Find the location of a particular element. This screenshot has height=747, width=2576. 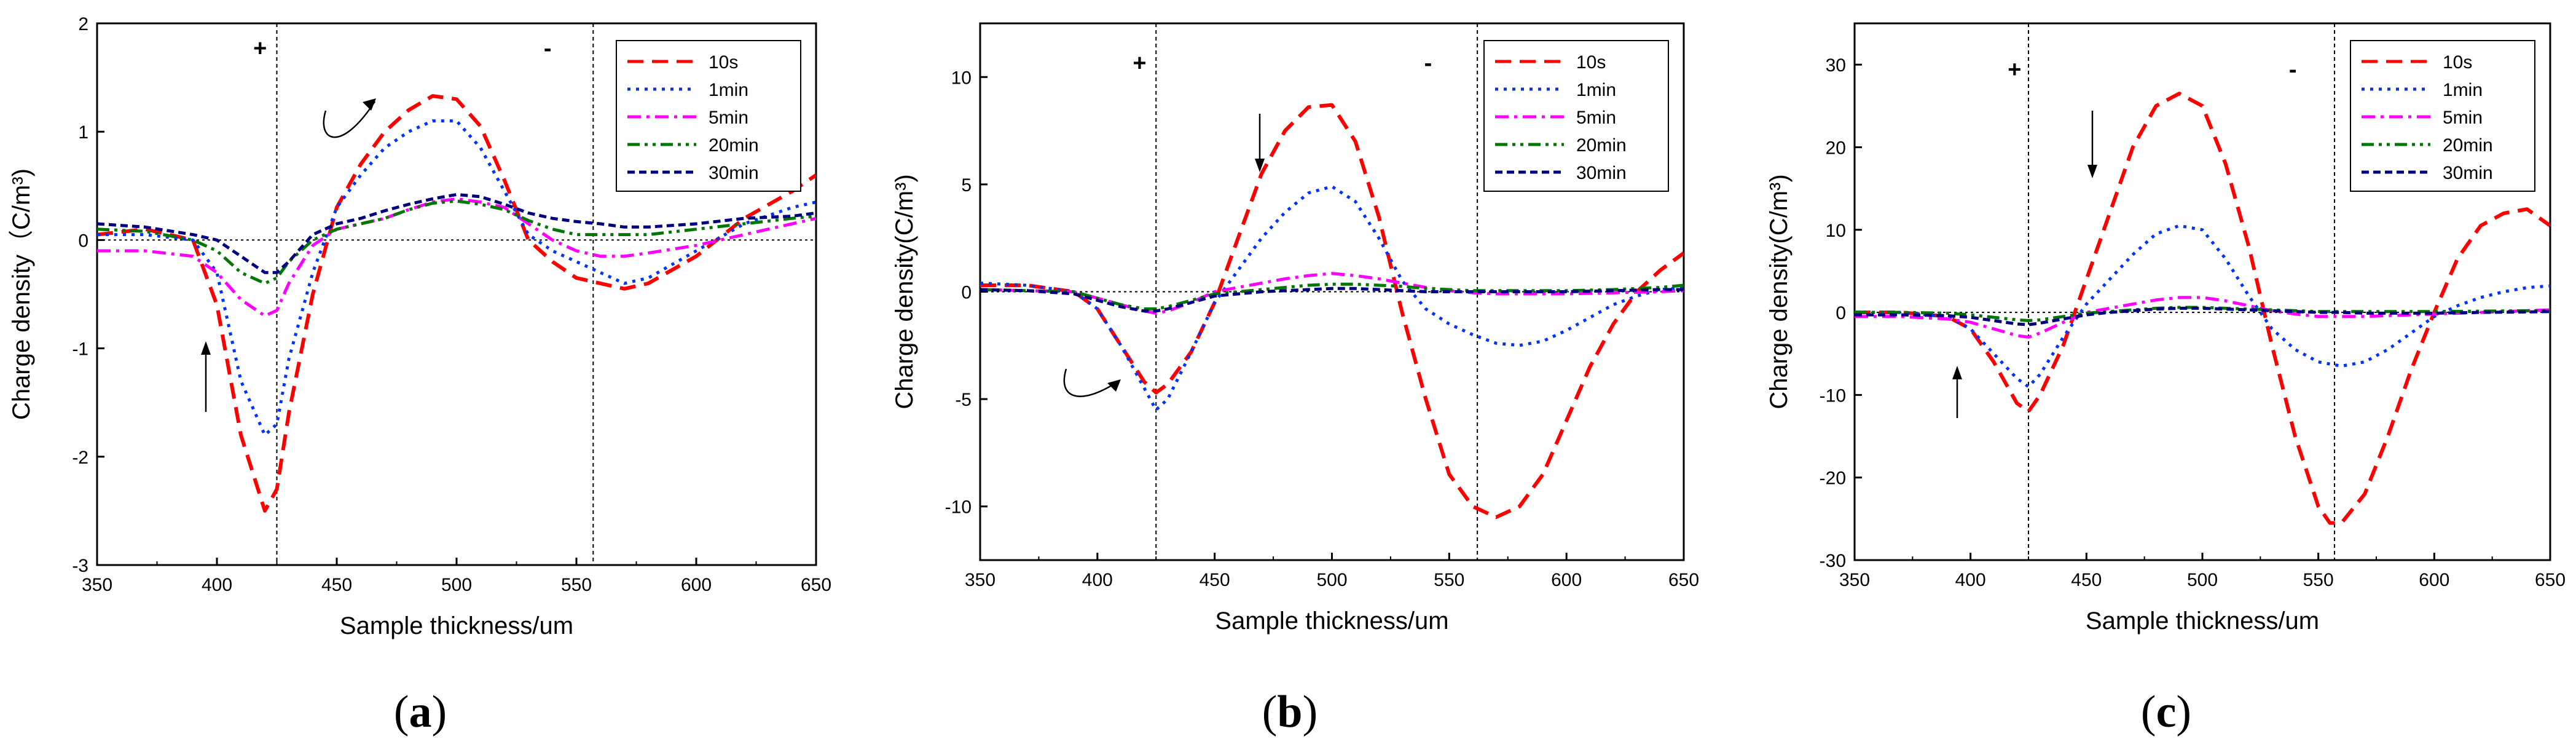

y-tick-label: 1 is located at coordinates (83, 132).